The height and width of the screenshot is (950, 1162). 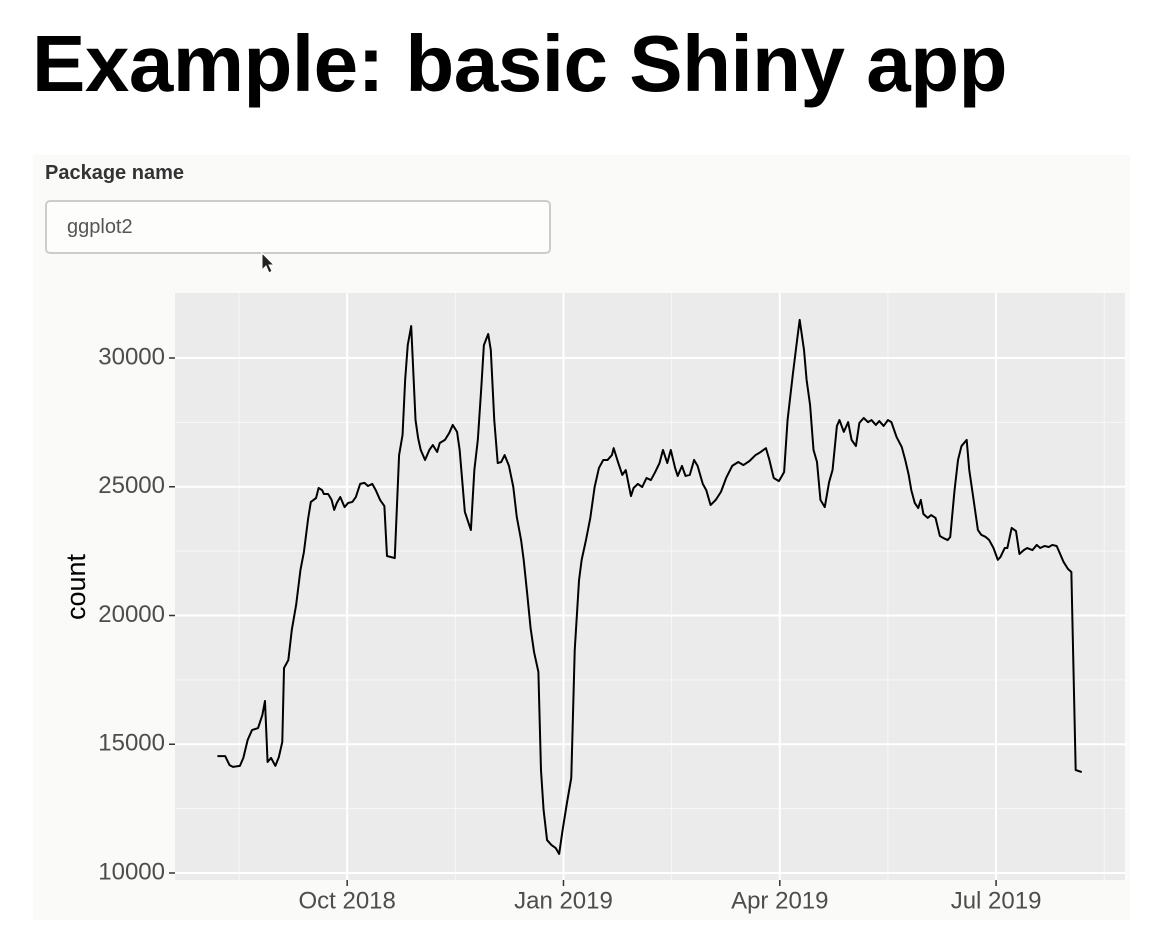 What do you see at coordinates (131, 485) in the screenshot?
I see `y-tick-label: 25000` at bounding box center [131, 485].